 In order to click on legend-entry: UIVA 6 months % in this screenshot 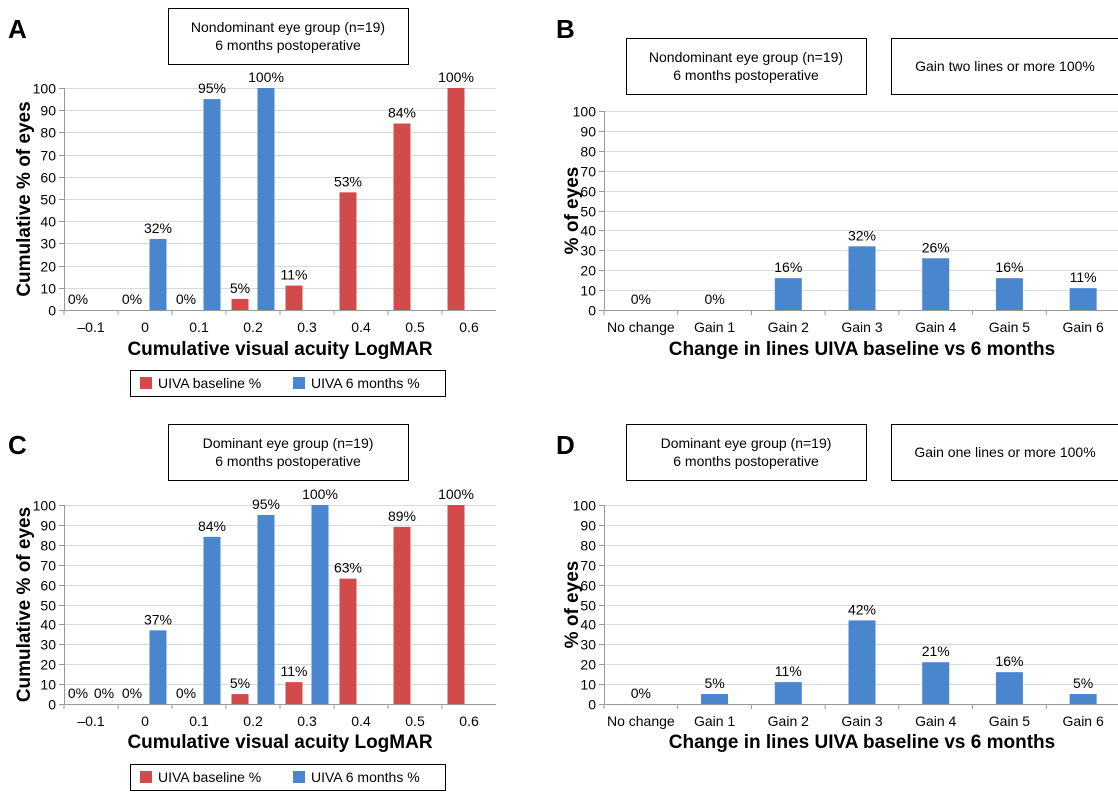, I will do `click(365, 383)`.